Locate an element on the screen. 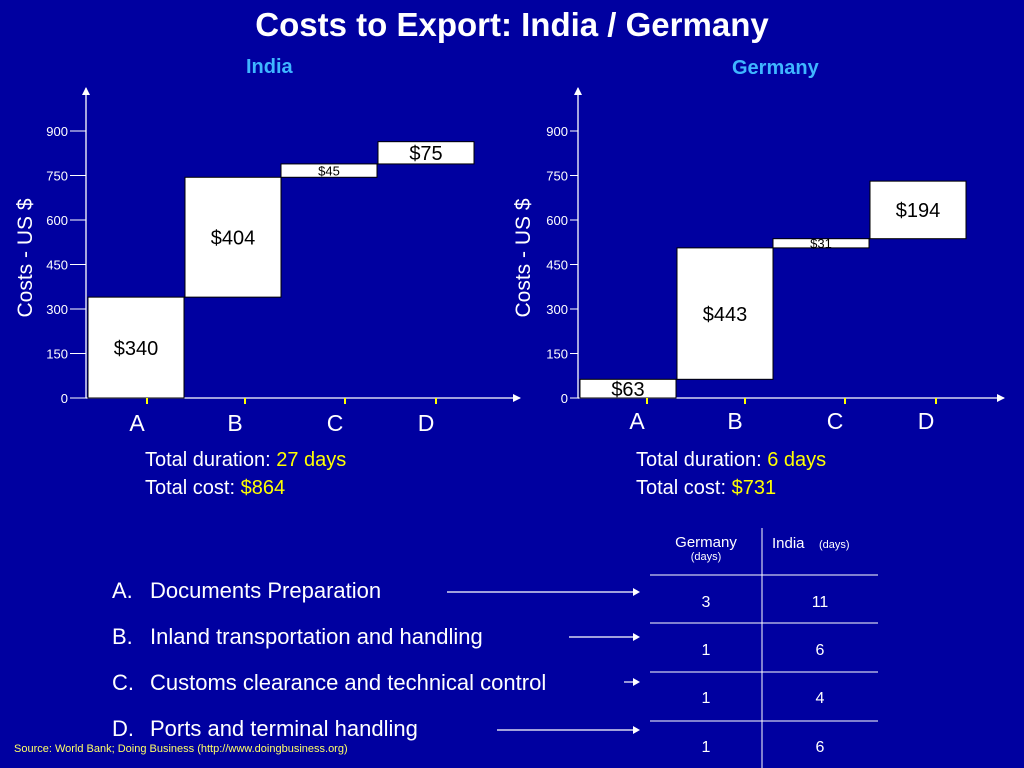 The height and width of the screenshot is (768, 1024). germany-duration-label: Total duration: is located at coordinates (702, 460).